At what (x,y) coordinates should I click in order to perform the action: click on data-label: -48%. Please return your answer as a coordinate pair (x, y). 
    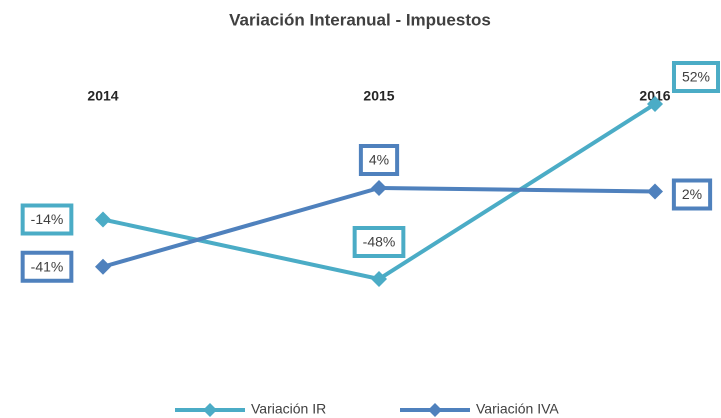
    Looking at the image, I should click on (379, 242).